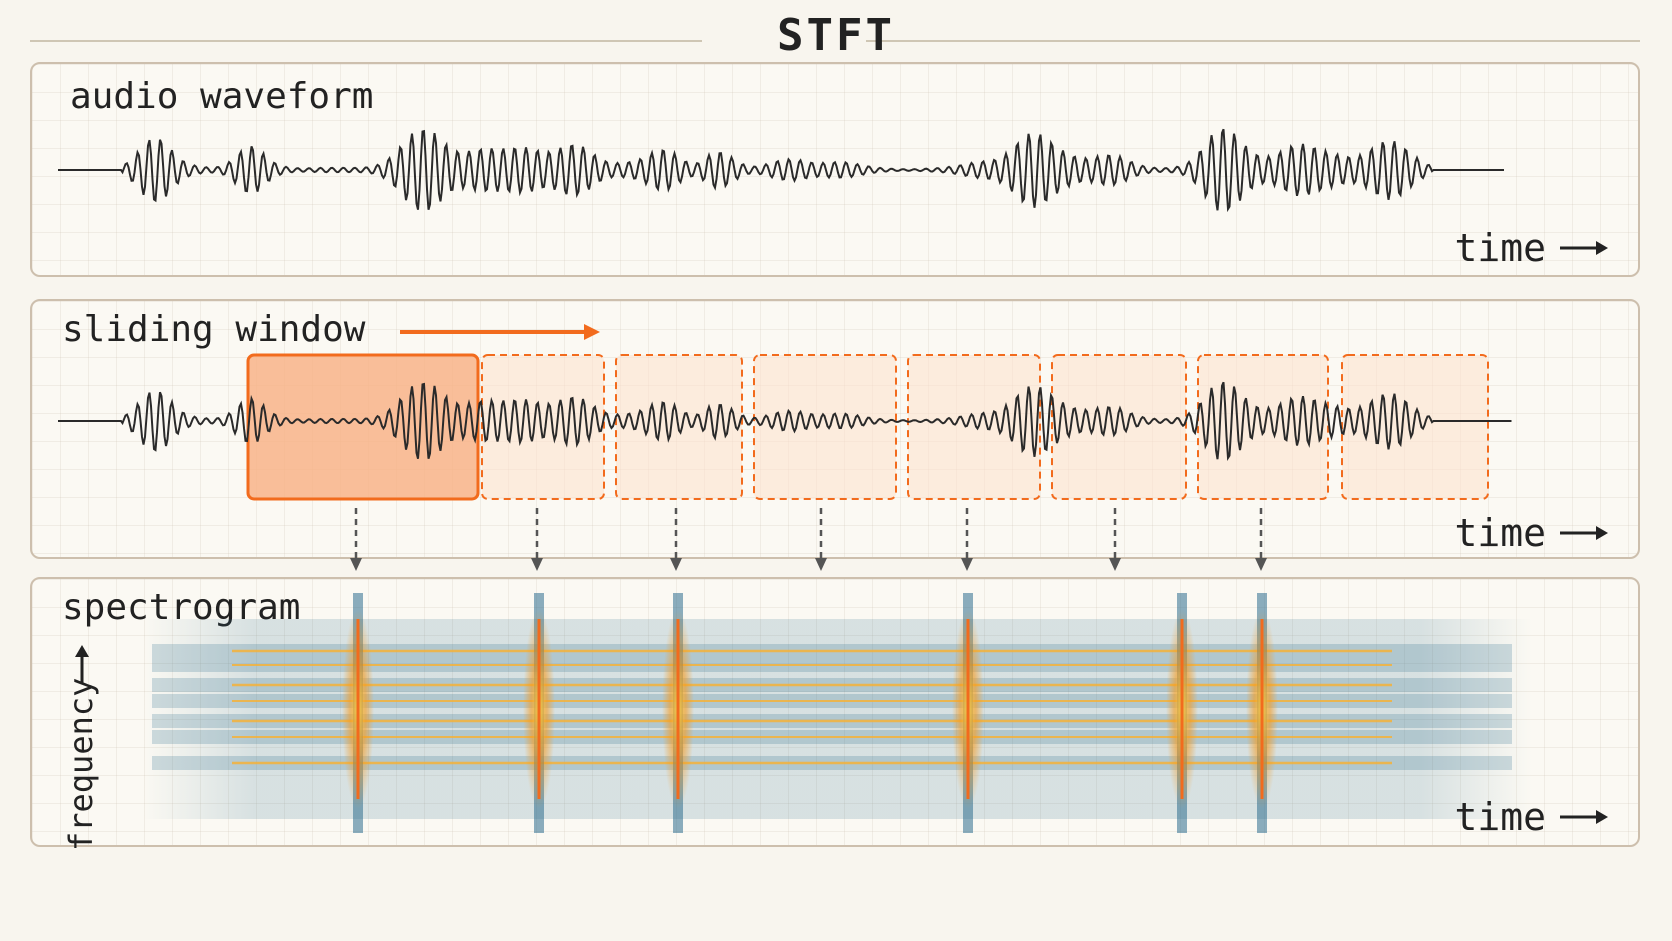 This screenshot has height=941, width=1672. I want to click on windowed-waveform-line, so click(785, 421).